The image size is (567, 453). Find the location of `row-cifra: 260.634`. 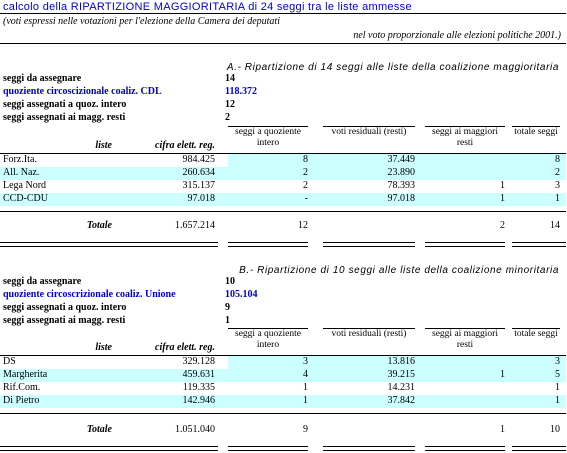

row-cifra: 260.634 is located at coordinates (199, 172).